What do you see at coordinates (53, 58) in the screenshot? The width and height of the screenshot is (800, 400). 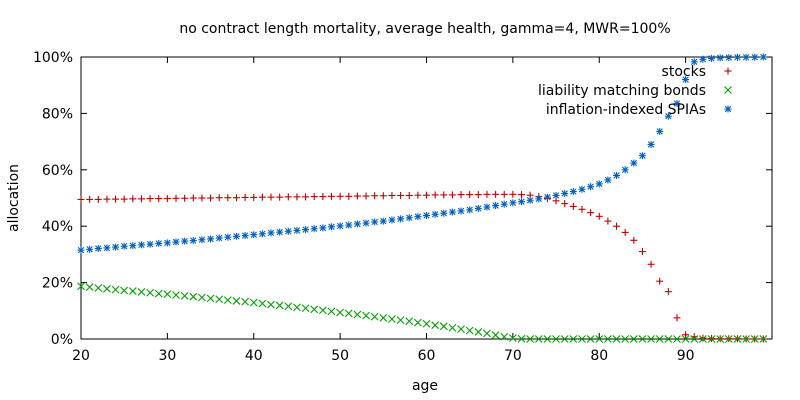 I see `y-tick-label: 100%` at bounding box center [53, 58].